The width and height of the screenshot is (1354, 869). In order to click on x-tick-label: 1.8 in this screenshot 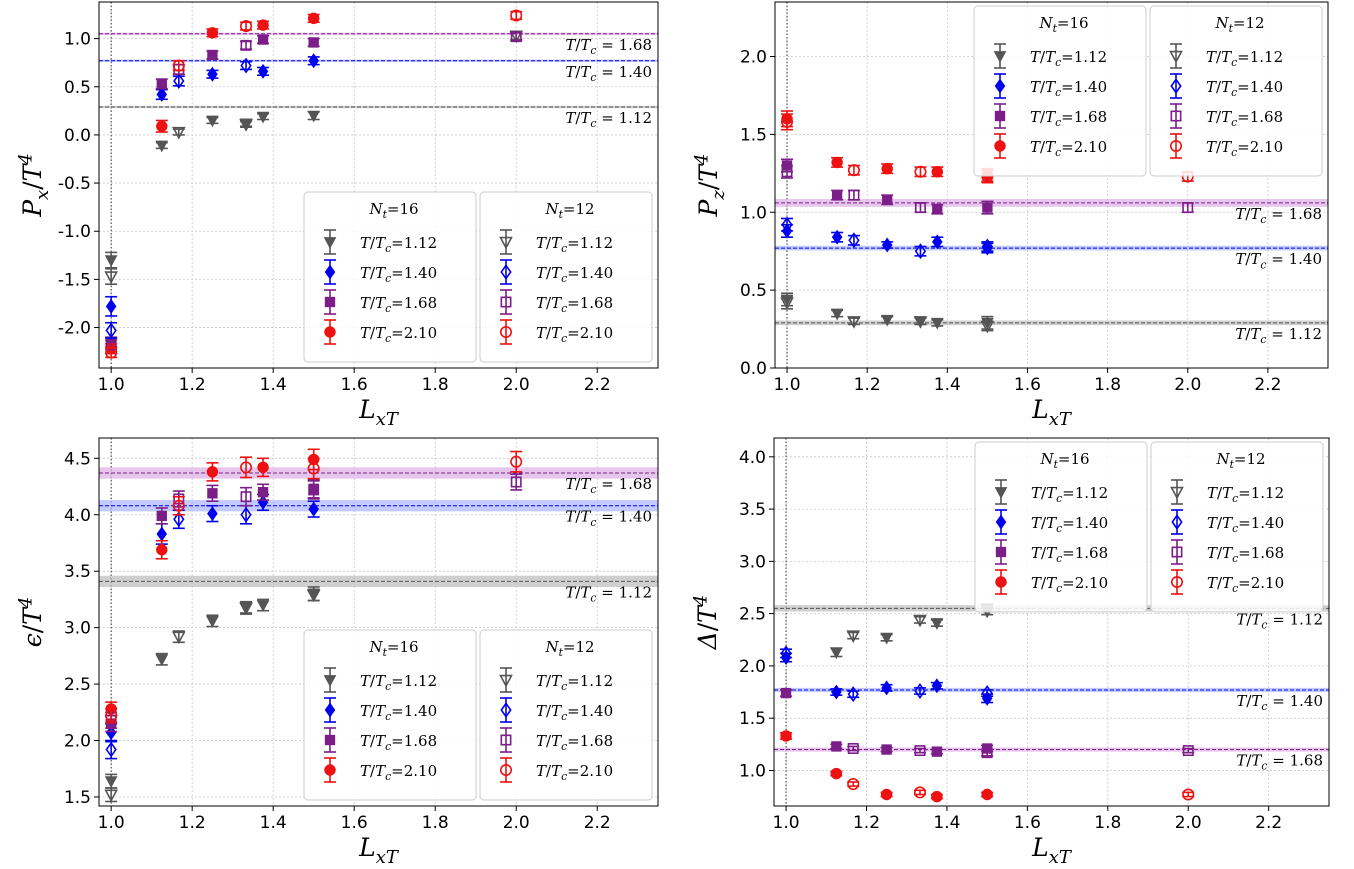, I will do `click(435, 823)`.